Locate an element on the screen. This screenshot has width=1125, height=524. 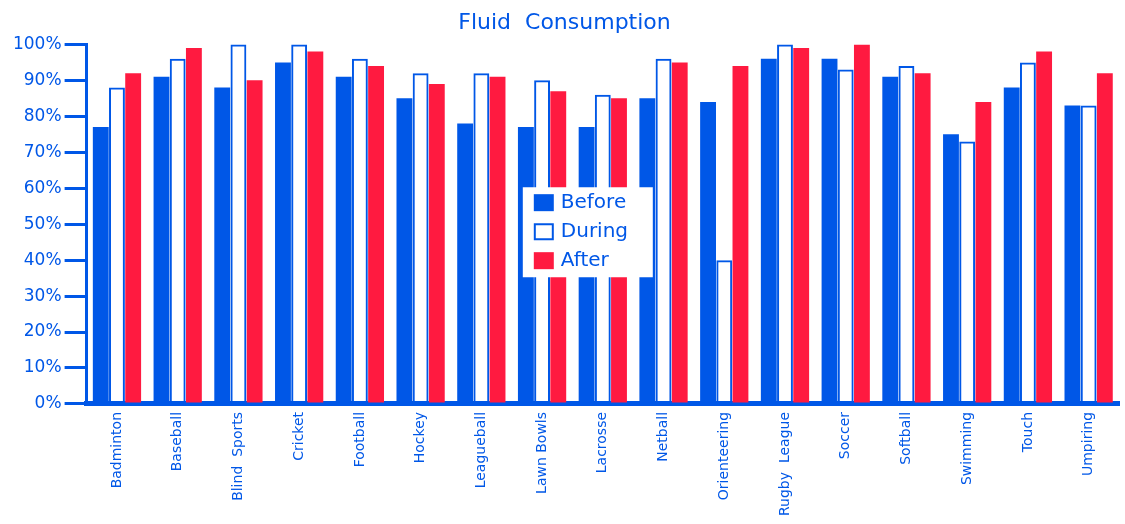
x-tick-label: Lawn Bowls is located at coordinates (540, 452).